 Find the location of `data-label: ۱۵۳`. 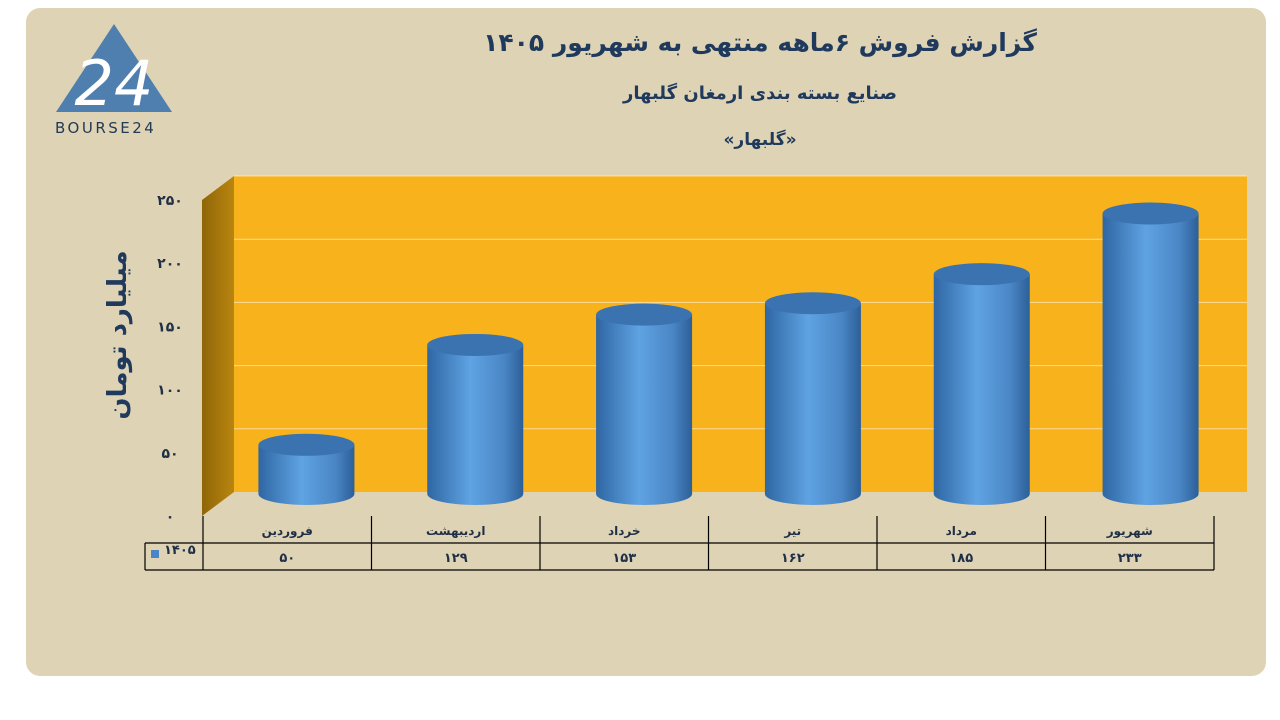

data-label: ۱۵۳ is located at coordinates (624, 558).